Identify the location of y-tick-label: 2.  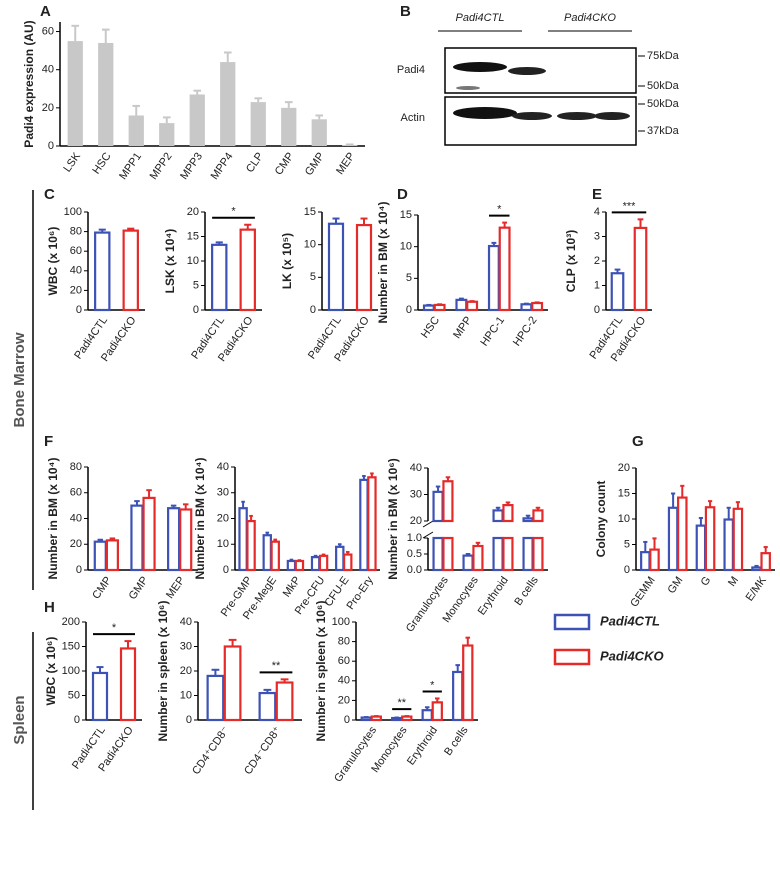
(597, 261).